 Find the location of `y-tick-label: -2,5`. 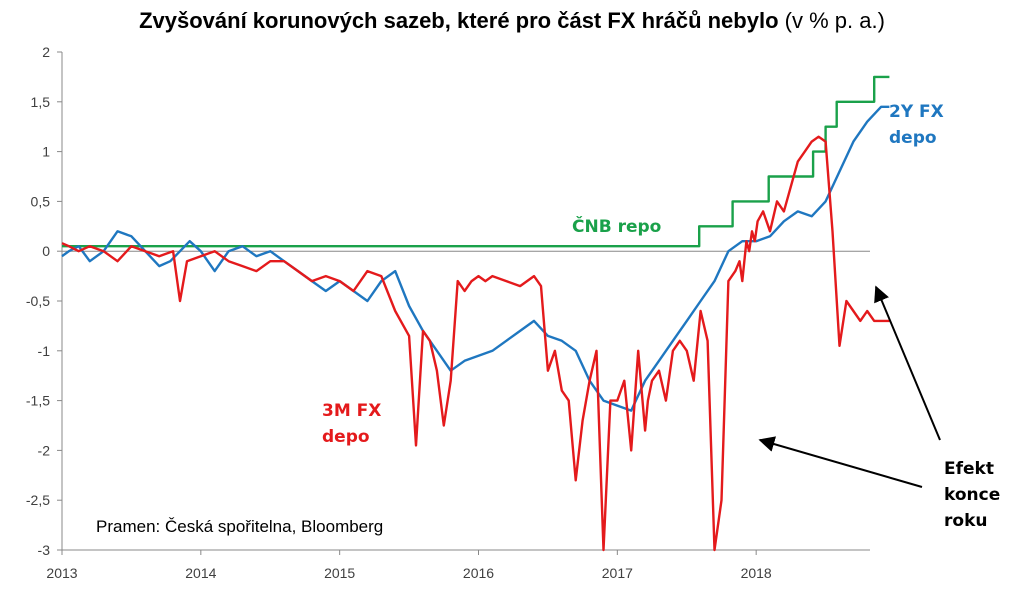

y-tick-label: -2,5 is located at coordinates (38, 500).